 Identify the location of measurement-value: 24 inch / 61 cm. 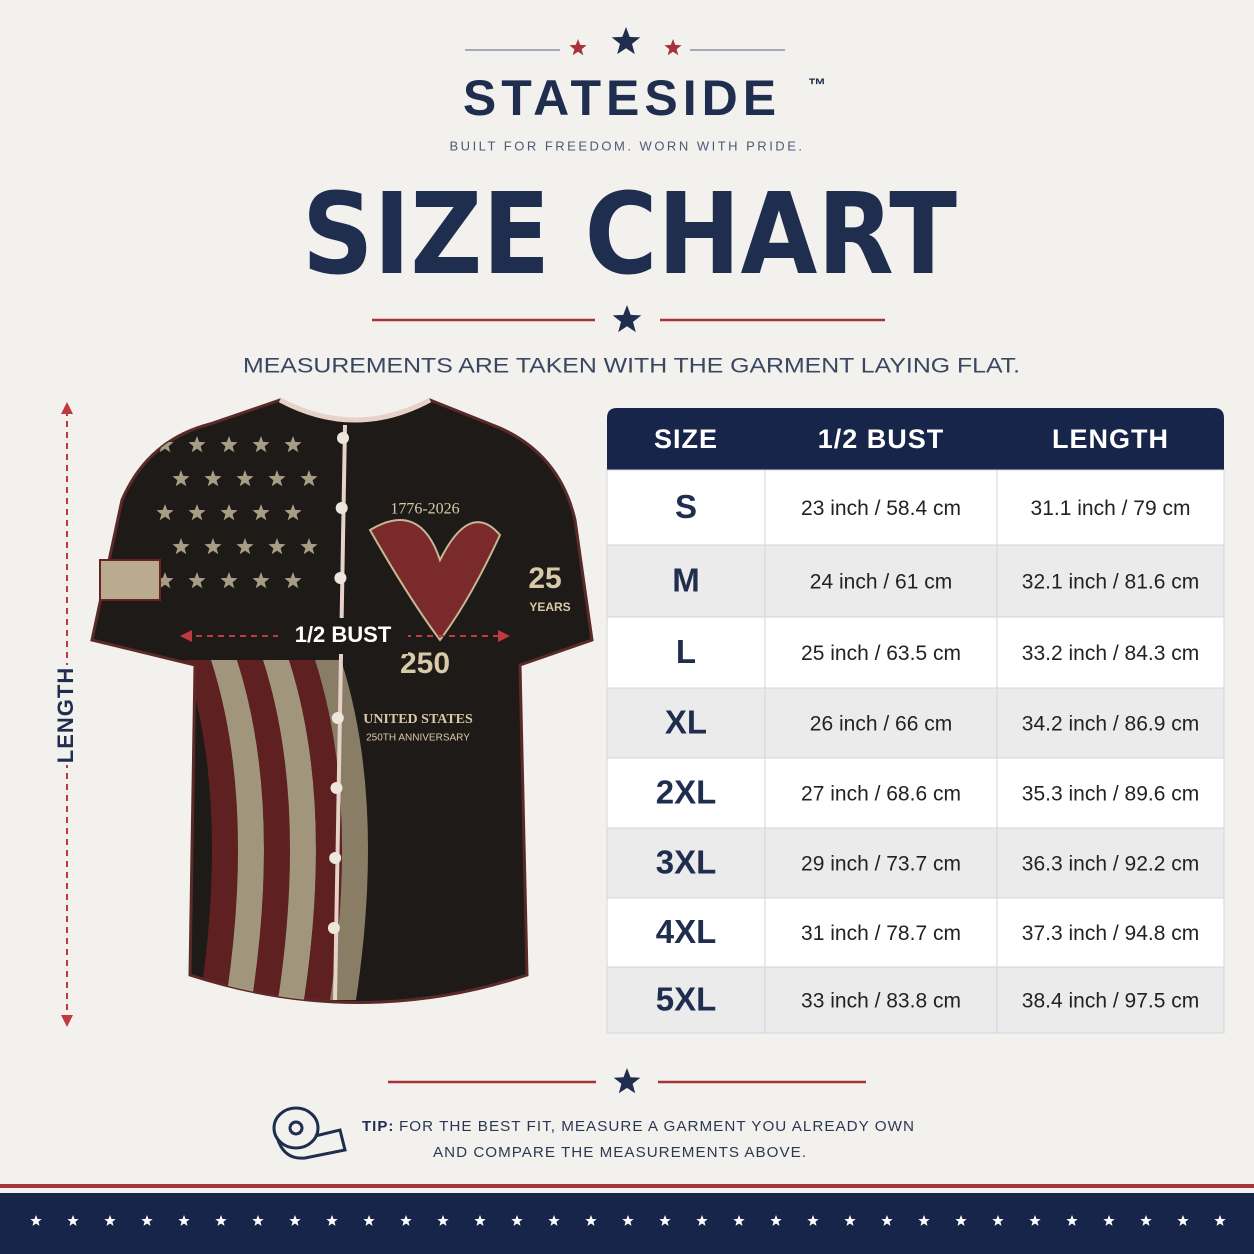
(881, 582).